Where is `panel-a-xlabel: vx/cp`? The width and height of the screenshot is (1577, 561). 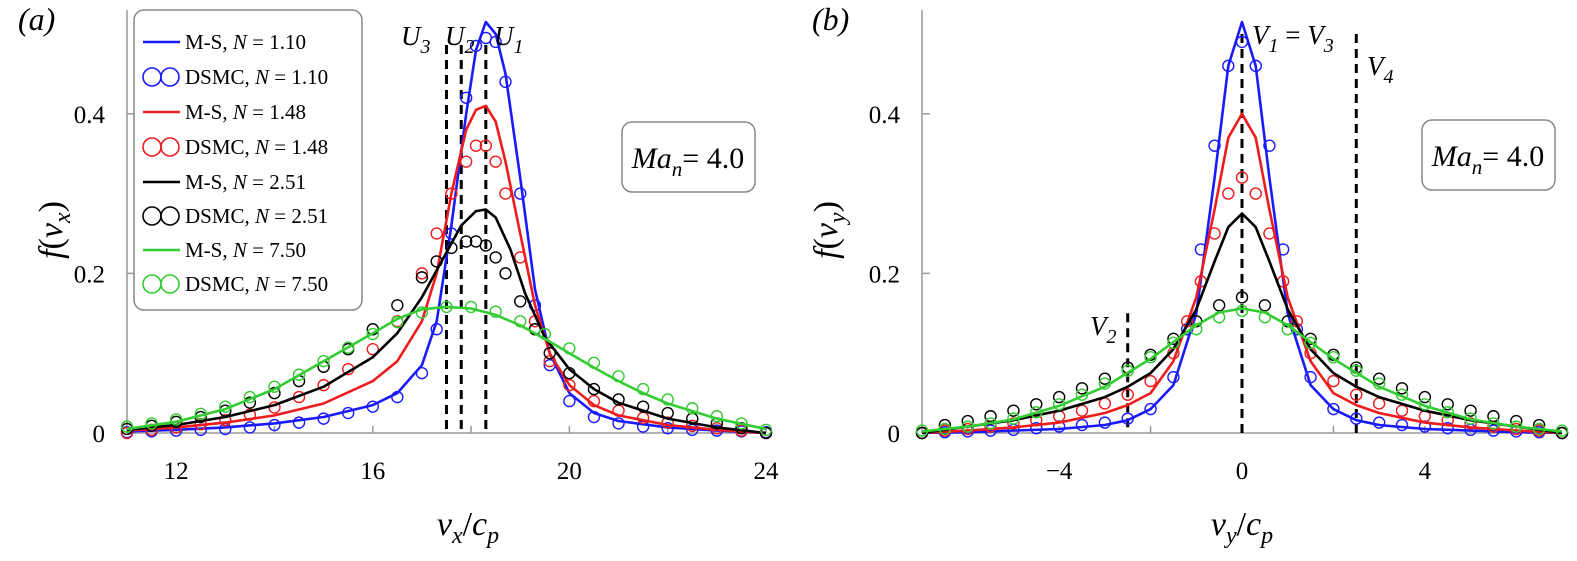
panel-a-xlabel: vx/cp is located at coordinates (468, 527).